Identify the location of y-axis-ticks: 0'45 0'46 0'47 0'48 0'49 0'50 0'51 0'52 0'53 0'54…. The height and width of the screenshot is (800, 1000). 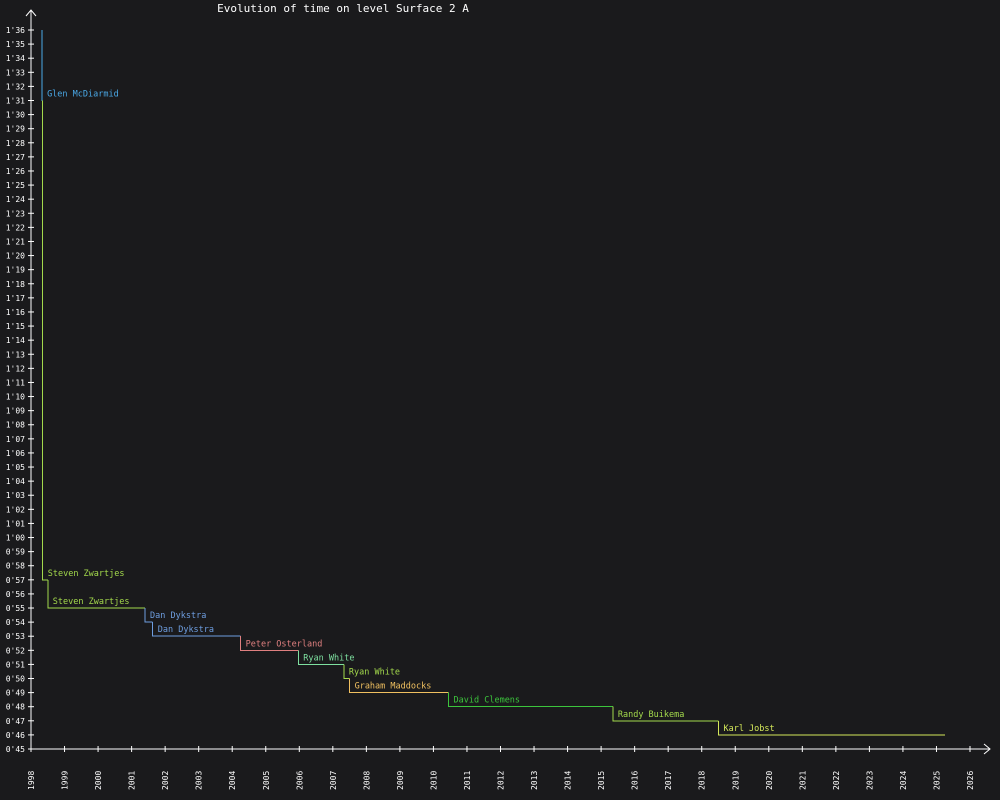
(20, 390).